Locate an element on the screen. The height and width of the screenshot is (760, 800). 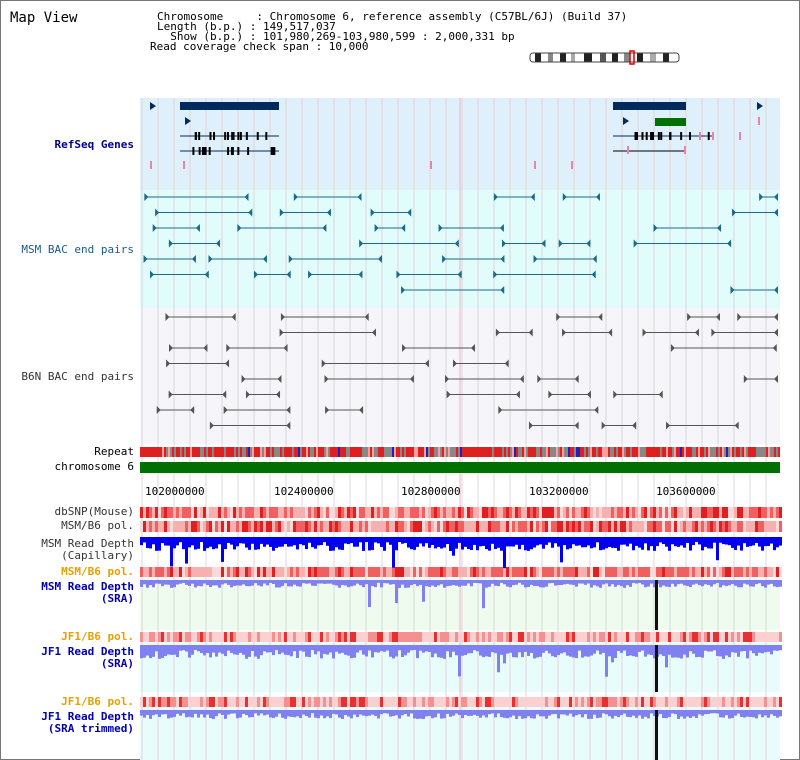
b6n-bac-pairs-track is located at coordinates (467, 371).